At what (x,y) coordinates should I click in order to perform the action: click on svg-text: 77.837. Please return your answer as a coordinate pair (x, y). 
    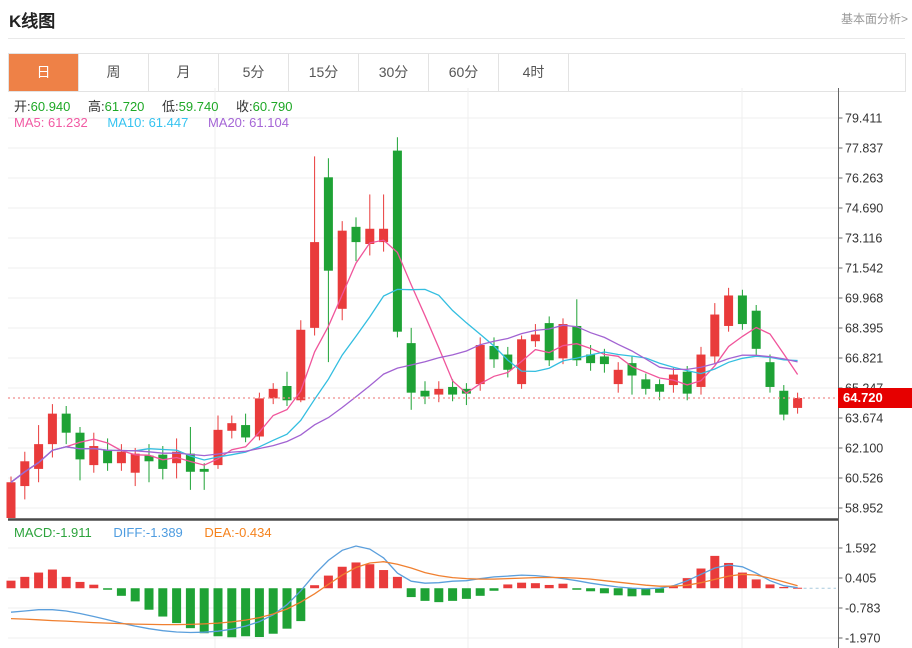
    Looking at the image, I should click on (864, 149).